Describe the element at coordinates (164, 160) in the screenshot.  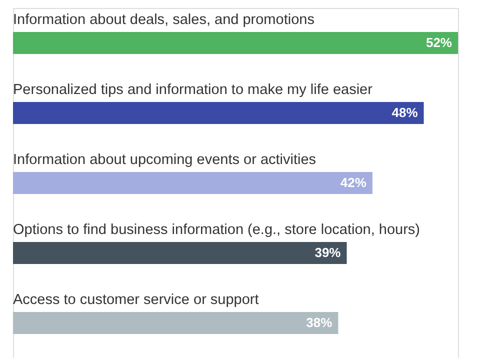
I see `y-tick-label: Information about upcoming events or activities` at that location.